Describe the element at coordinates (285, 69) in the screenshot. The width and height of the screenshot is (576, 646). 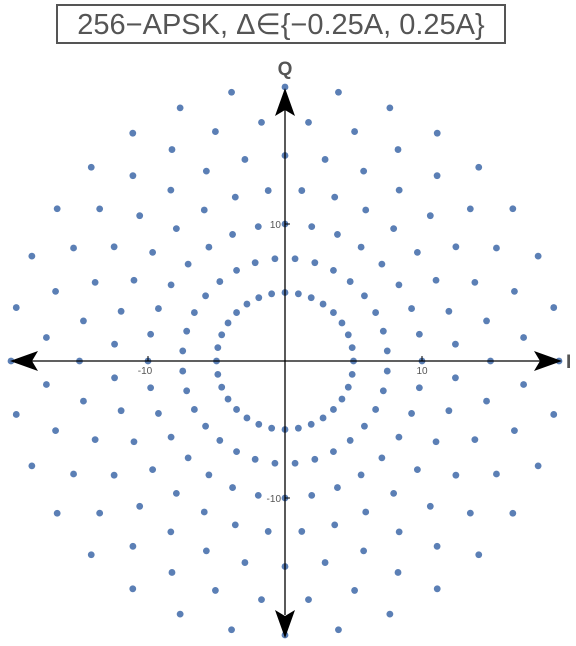
I see `y-axis-label: Q` at that location.